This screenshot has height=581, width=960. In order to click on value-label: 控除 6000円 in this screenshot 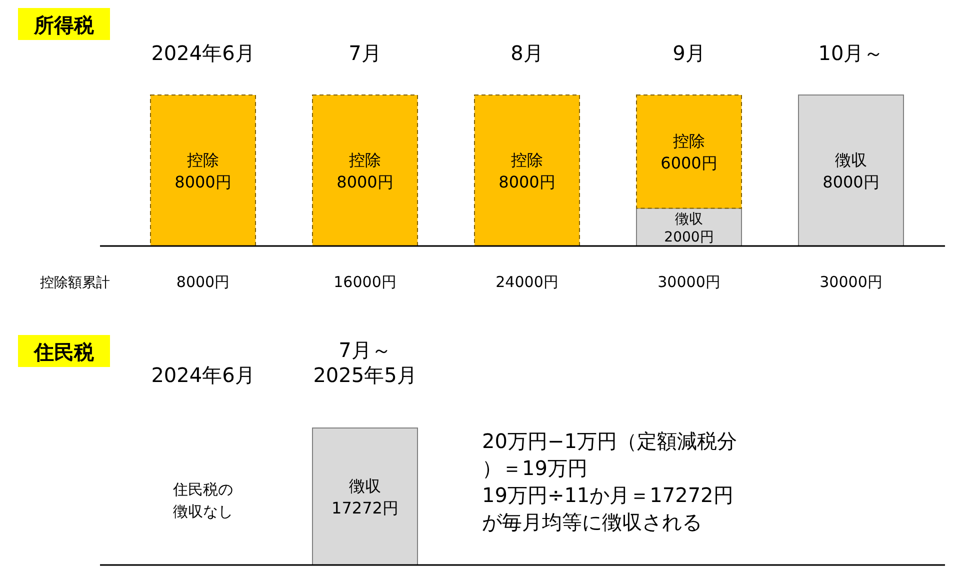, I will do `click(689, 152)`.